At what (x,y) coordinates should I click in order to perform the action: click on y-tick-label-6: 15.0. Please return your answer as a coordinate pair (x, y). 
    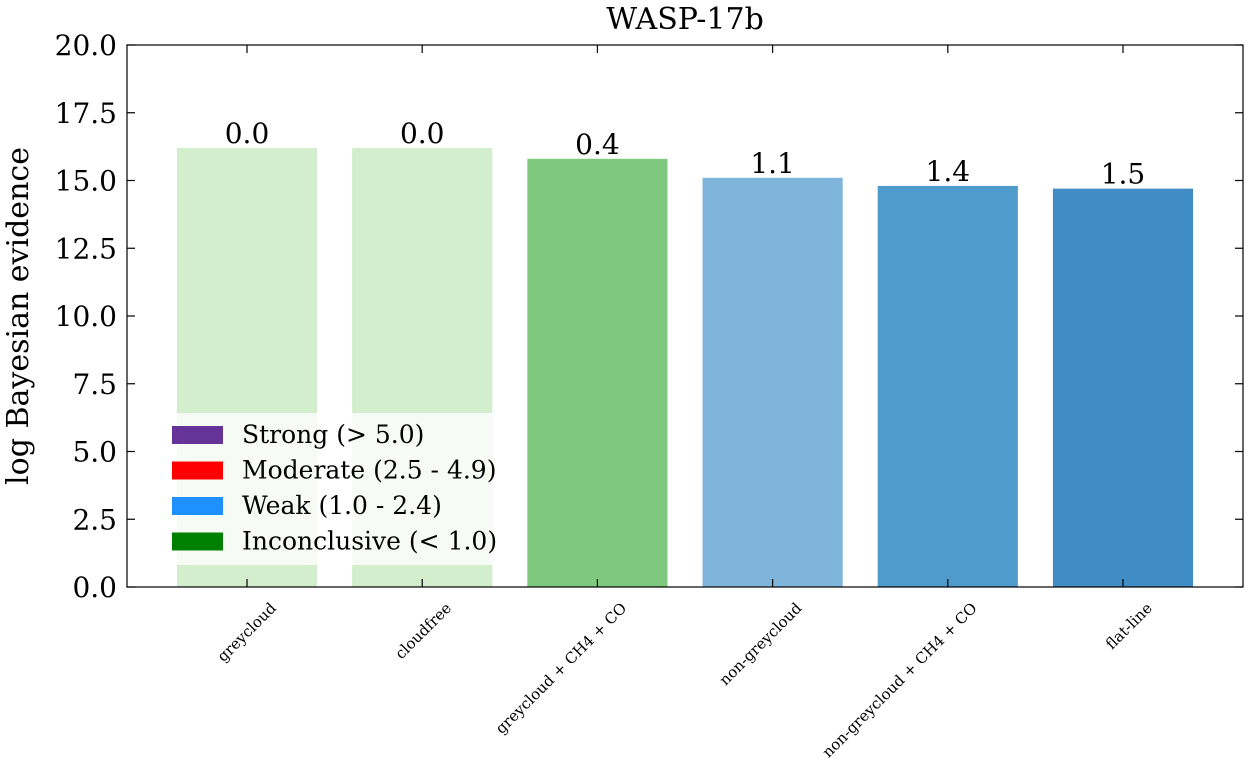
    Looking at the image, I should click on (86, 181).